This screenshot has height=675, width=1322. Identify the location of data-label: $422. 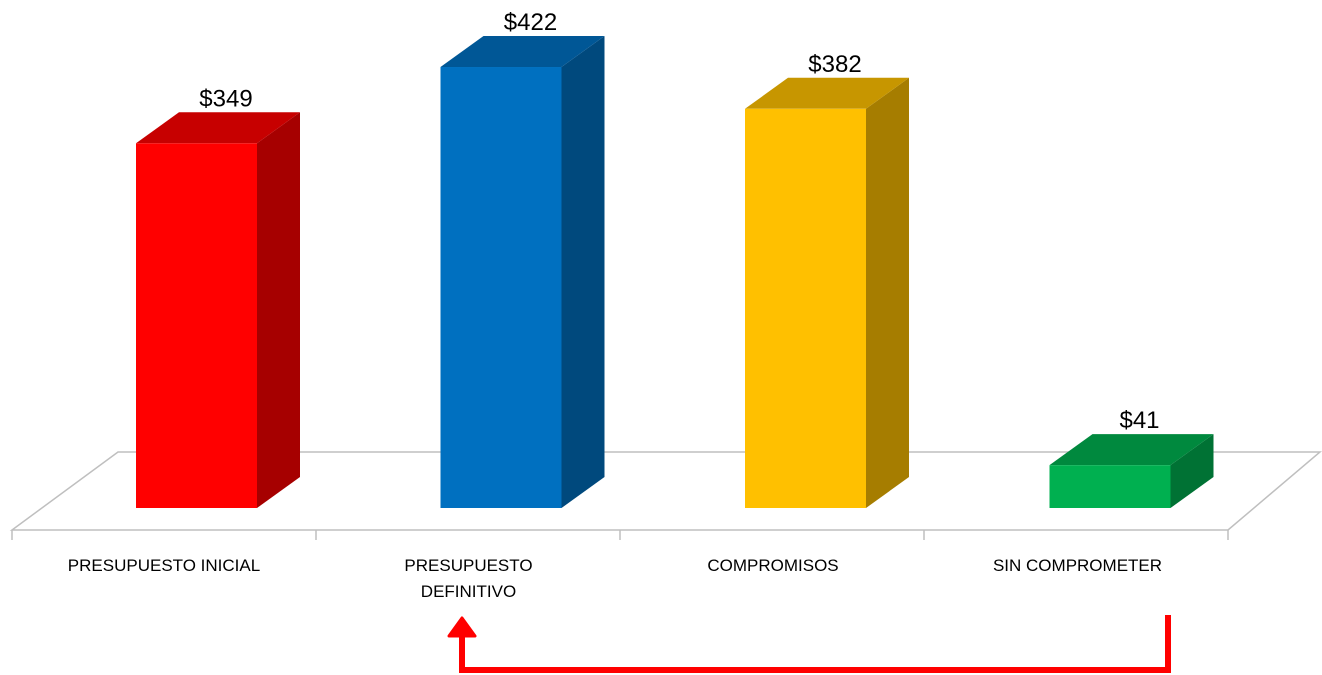
(530, 22).